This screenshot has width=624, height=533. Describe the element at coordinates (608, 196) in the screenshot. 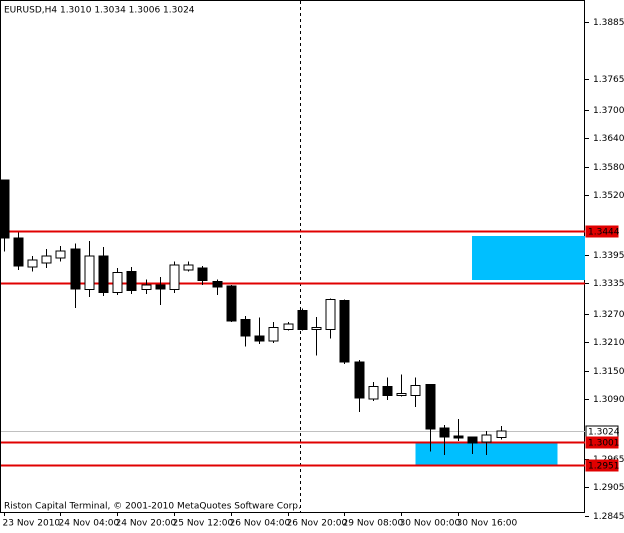

I see `y-tick-label: 1.3520` at that location.